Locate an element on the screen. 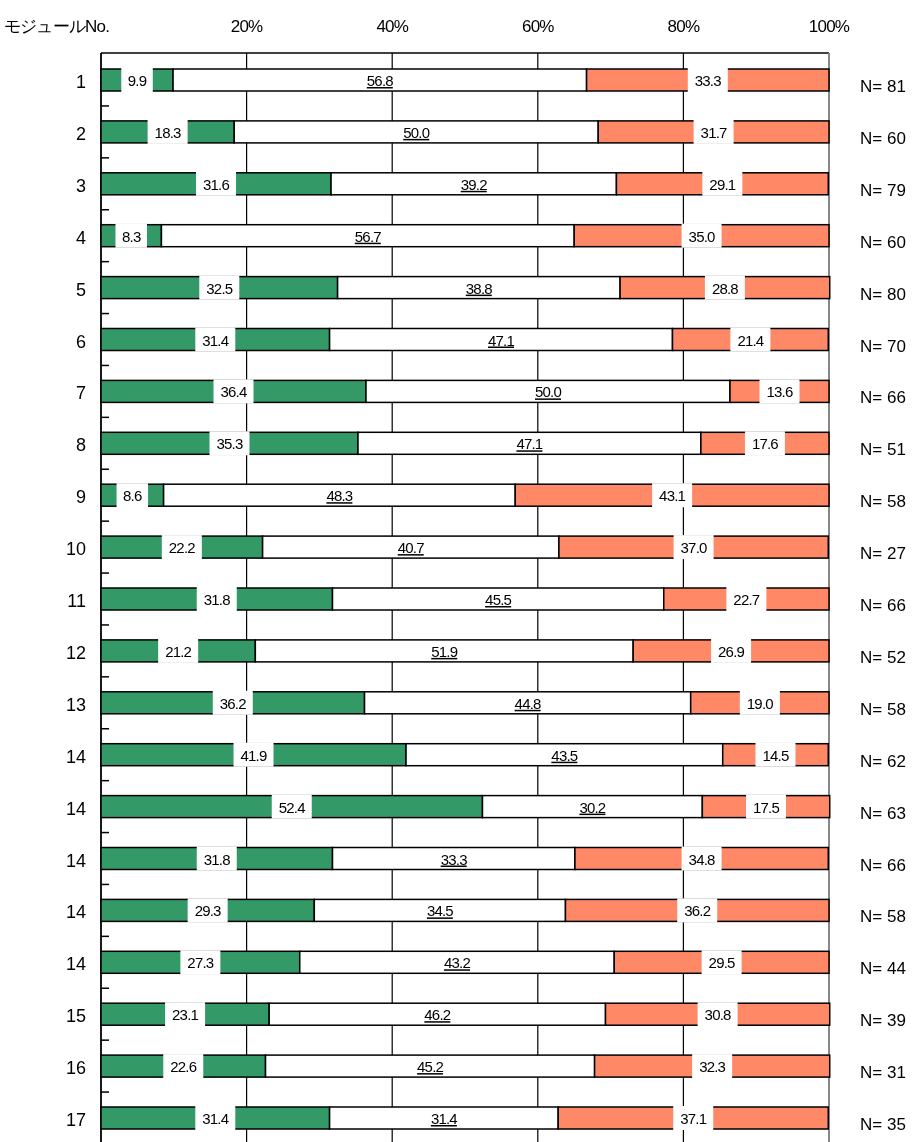  data-label: 46.2 is located at coordinates (437, 1015).